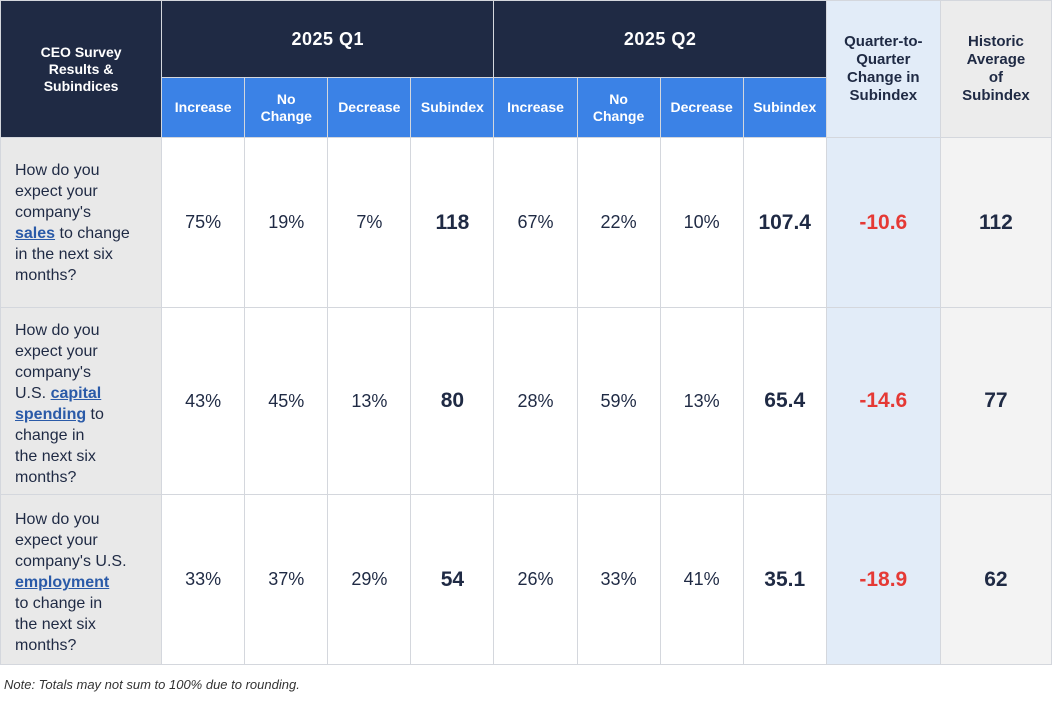 The height and width of the screenshot is (703, 1052). I want to click on change-header-line: Quarter-to-, so click(883, 41).